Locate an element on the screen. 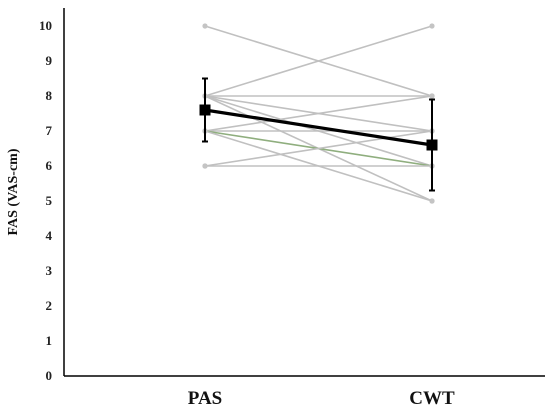 The width and height of the screenshot is (550, 414). y-tick-label: 6 is located at coordinates (49, 165).